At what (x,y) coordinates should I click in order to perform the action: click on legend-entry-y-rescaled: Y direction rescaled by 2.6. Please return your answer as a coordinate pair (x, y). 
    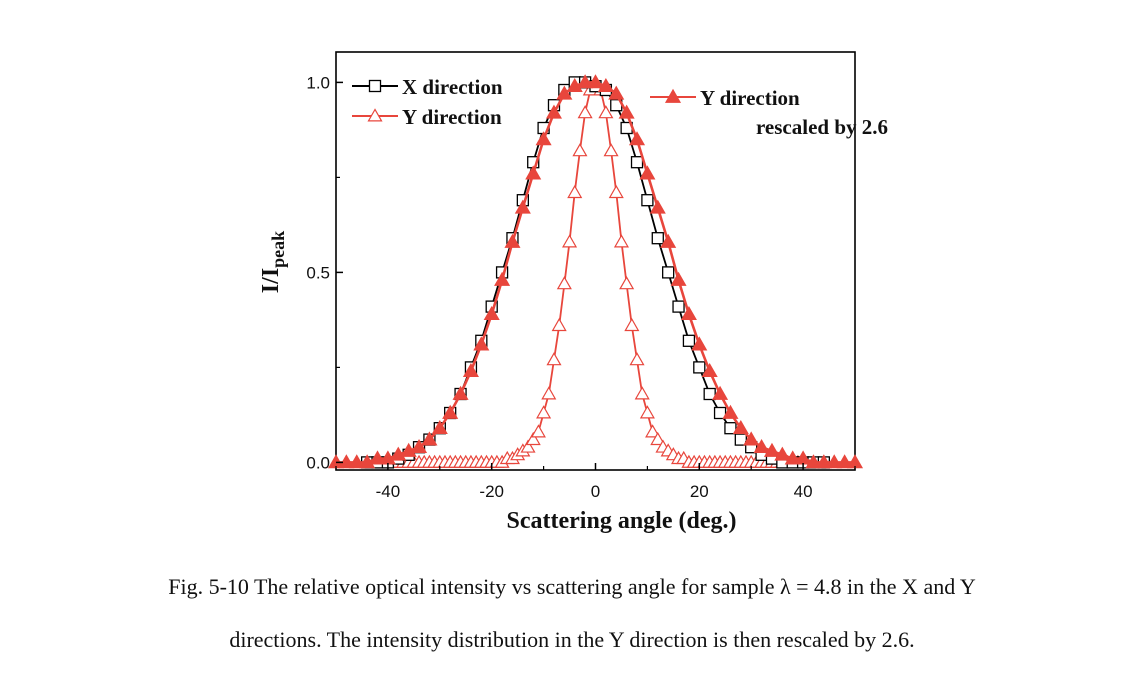
    Looking at the image, I should click on (769, 112).